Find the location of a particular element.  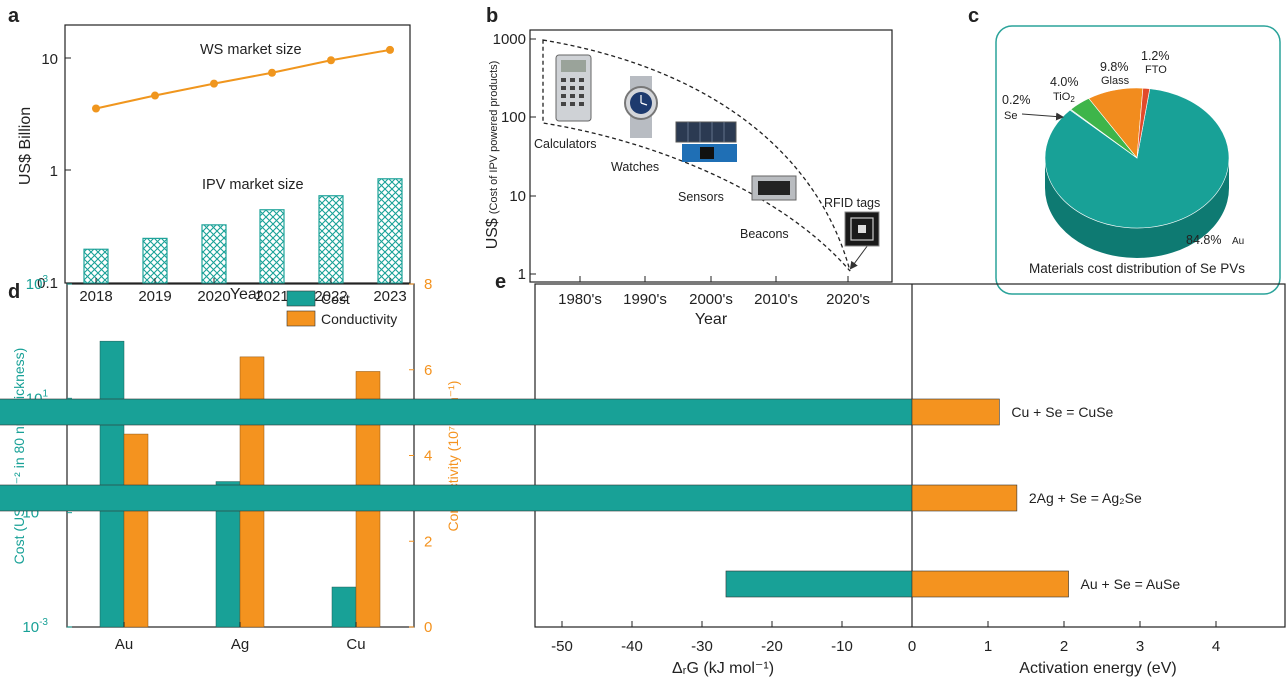

c-glass-label: Glass is located at coordinates (1115, 81).